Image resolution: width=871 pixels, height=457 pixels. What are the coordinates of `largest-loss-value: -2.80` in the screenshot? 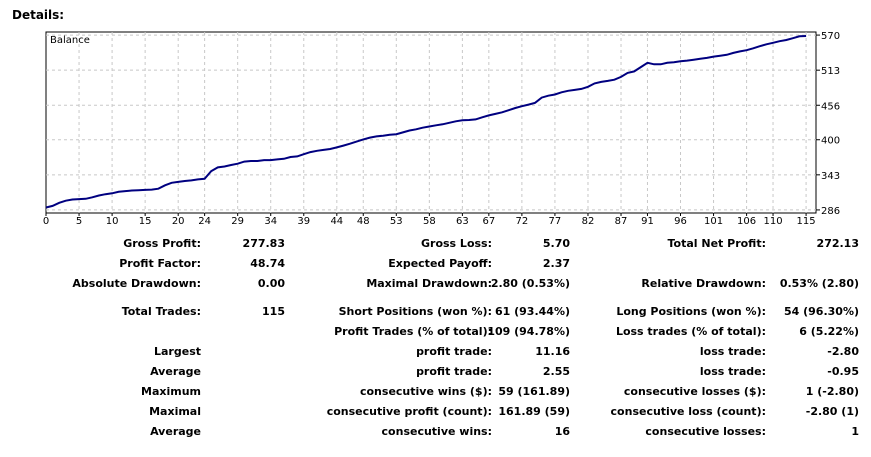 It's located at (843, 351).